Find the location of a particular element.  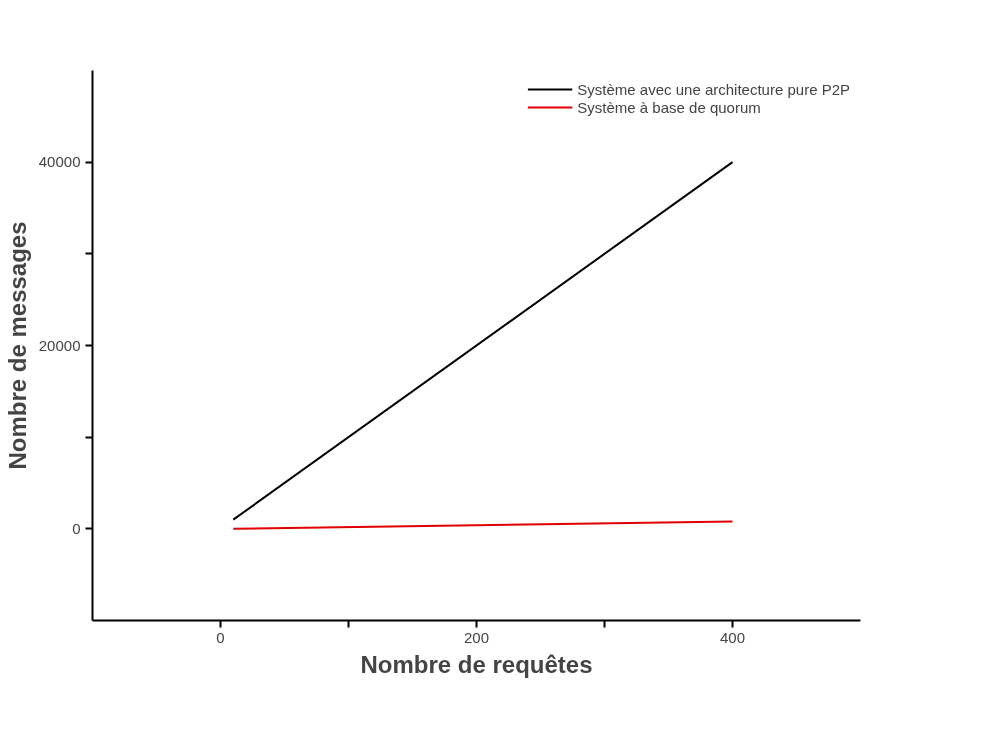

y-tick-label: 20000 is located at coordinates (59, 345).